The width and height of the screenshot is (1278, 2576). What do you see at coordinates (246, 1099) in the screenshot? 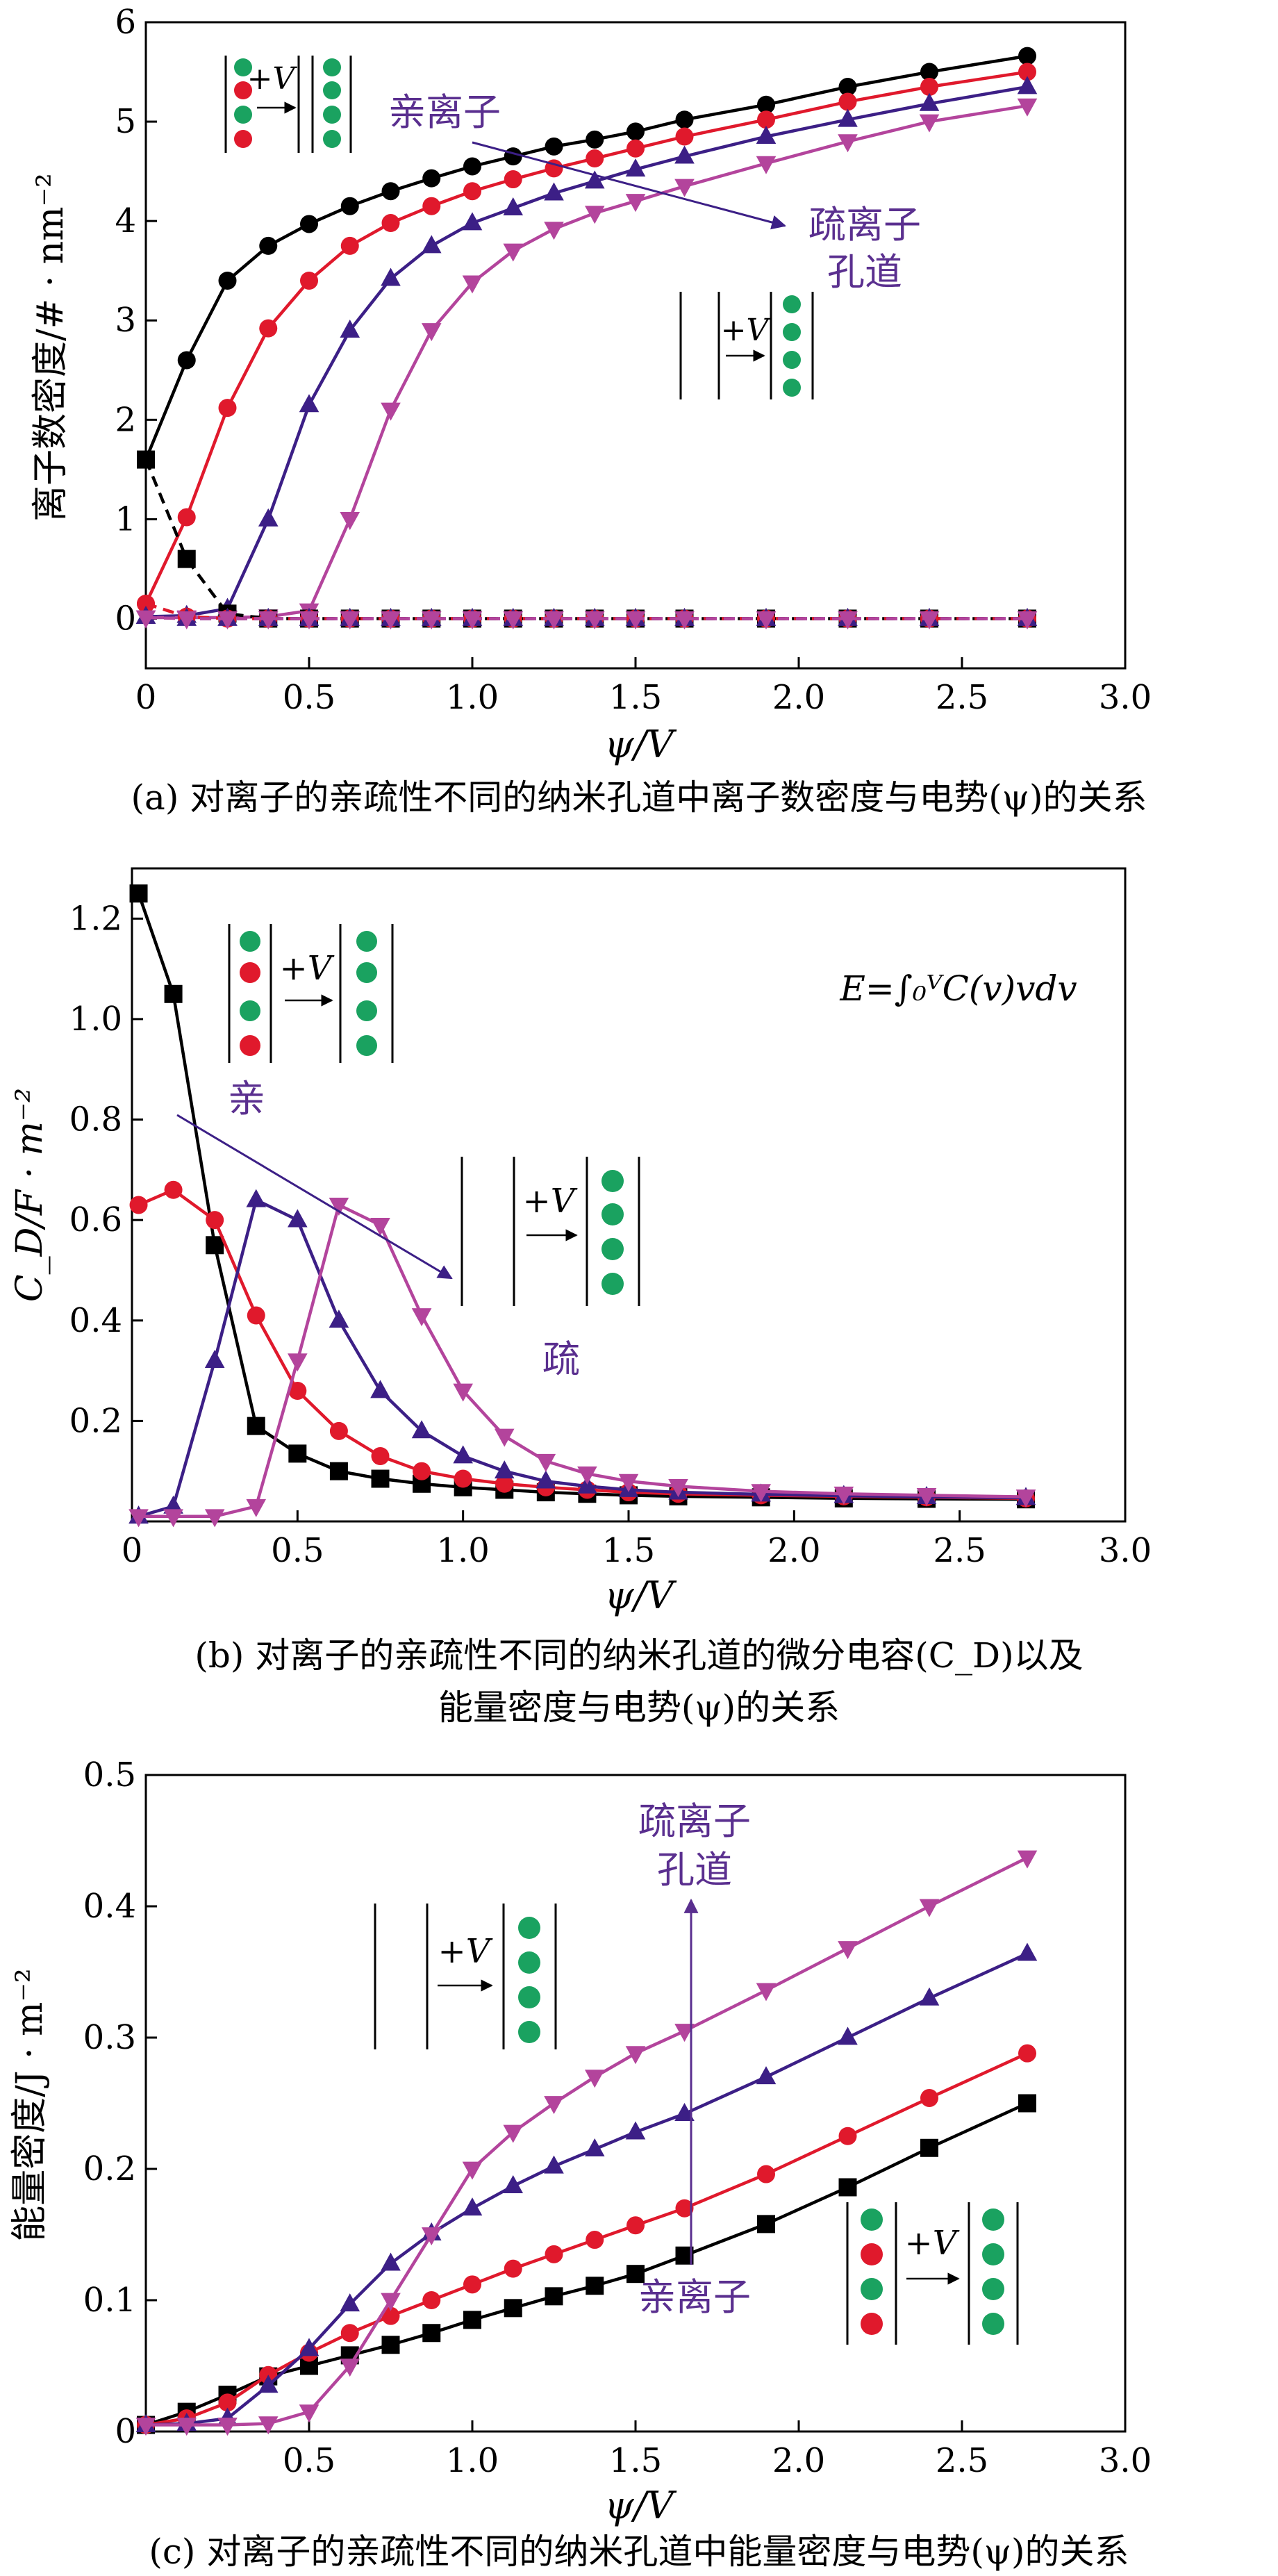
I see `panel-b-philic-label: 亲` at bounding box center [246, 1099].